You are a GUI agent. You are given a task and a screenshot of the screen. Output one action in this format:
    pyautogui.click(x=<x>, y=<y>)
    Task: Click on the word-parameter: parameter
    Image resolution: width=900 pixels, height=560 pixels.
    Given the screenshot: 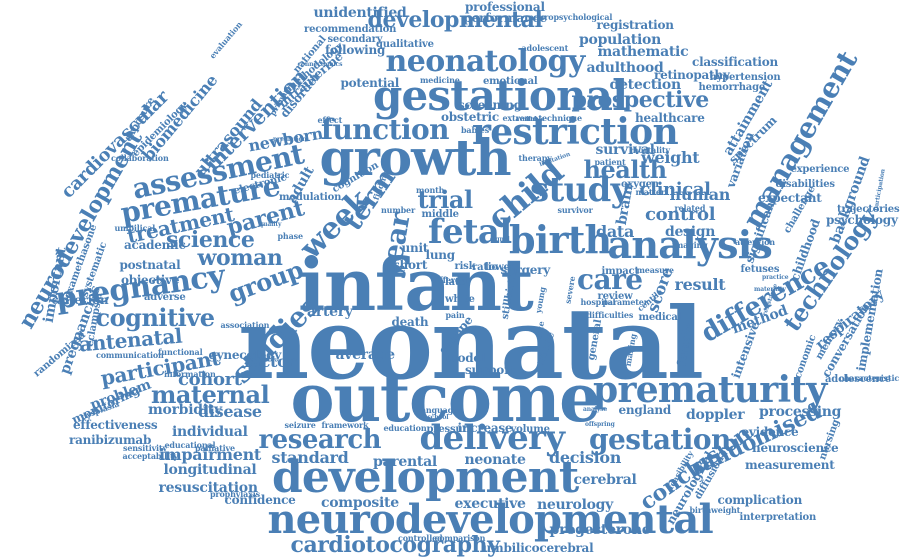 What is the action you would take?
    pyautogui.click(x=625, y=302)
    